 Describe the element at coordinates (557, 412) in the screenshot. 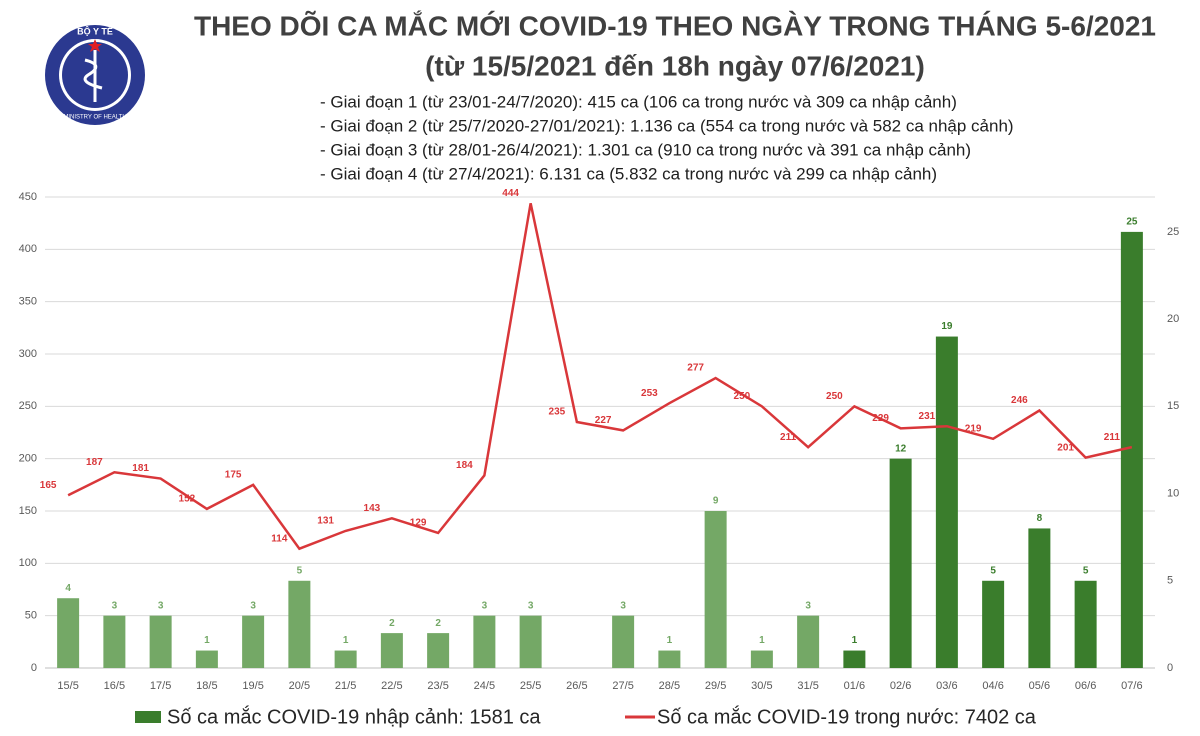

I see `line-label: 235` at that location.